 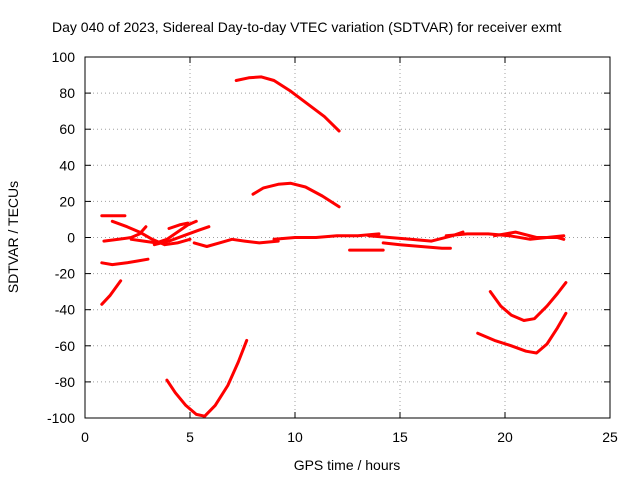 I want to click on series-line-arc-left-wave-e, so click(x=181, y=236).